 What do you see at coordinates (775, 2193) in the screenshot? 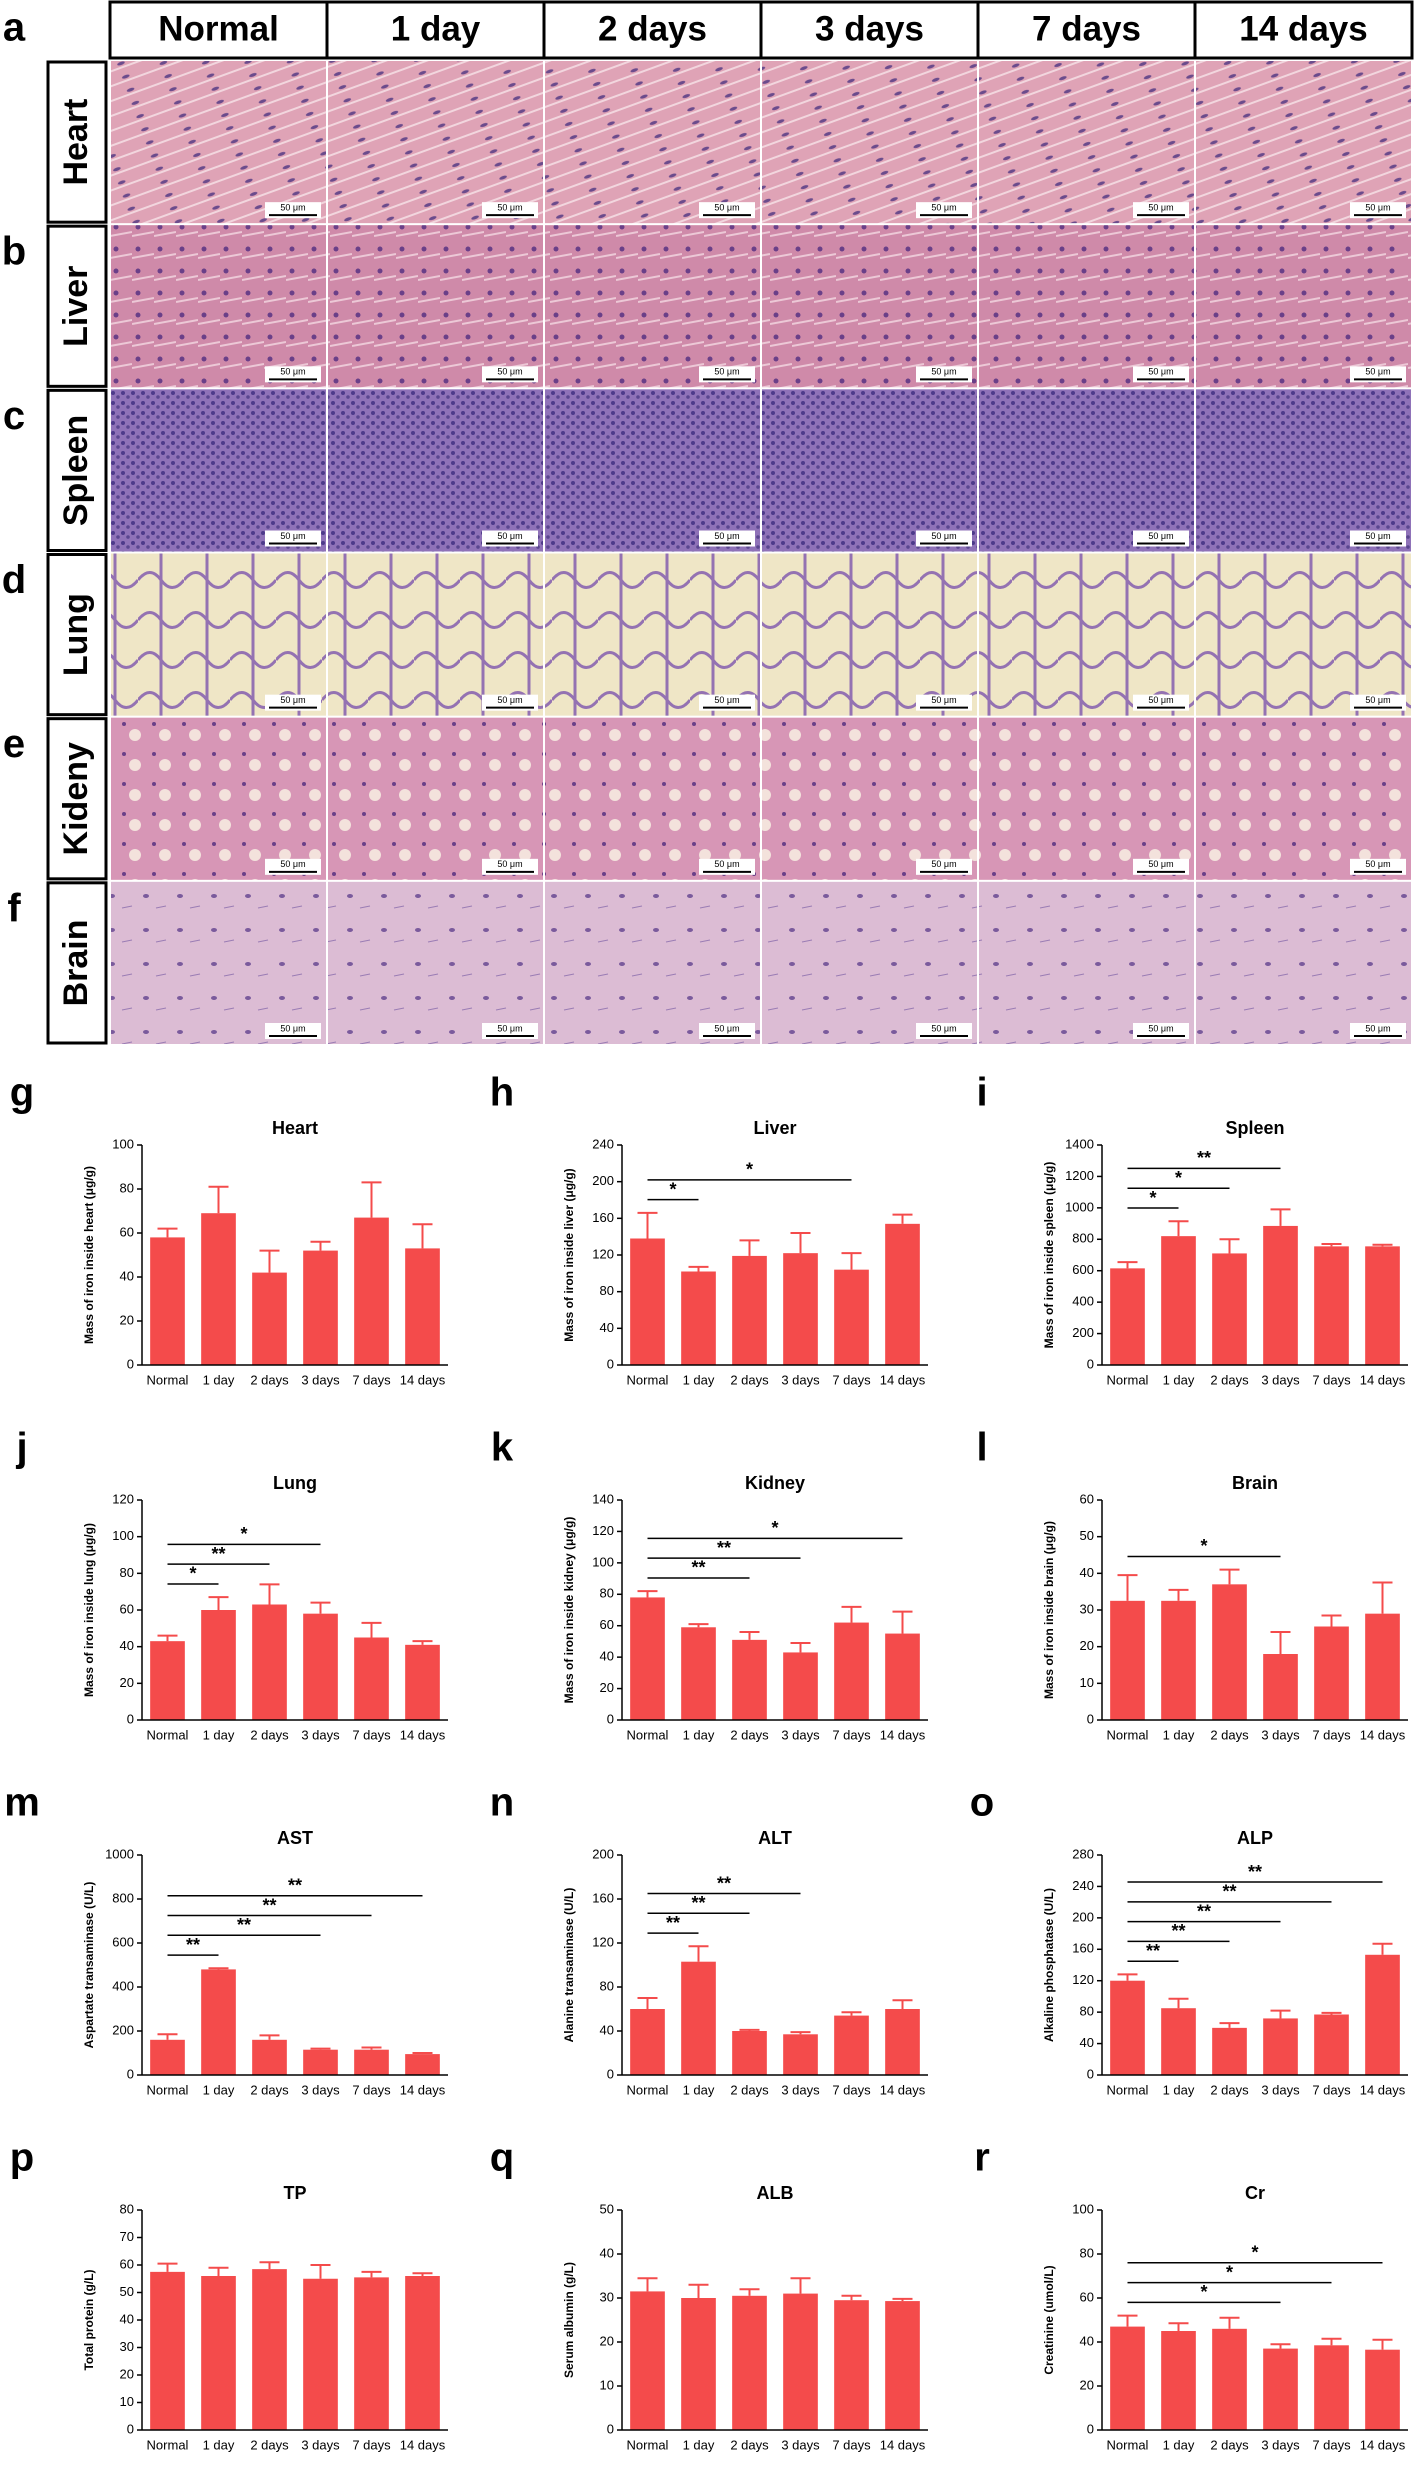
I see `chart-title: ALB` at bounding box center [775, 2193].